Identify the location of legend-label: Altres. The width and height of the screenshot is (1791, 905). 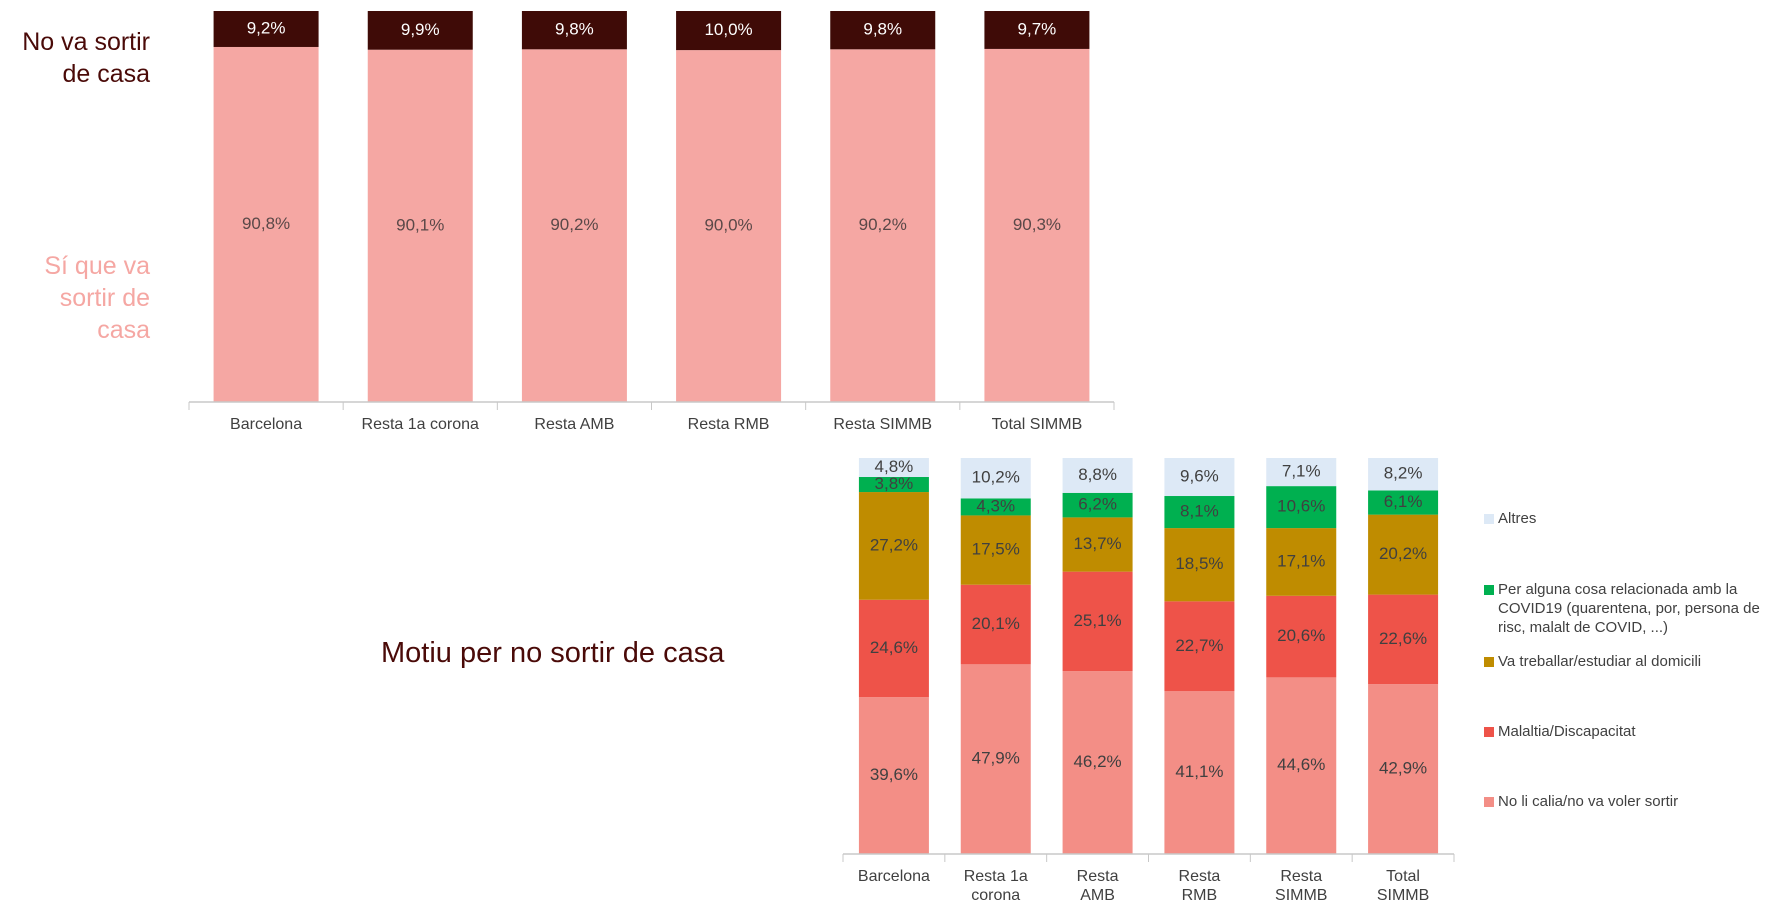
(1517, 518).